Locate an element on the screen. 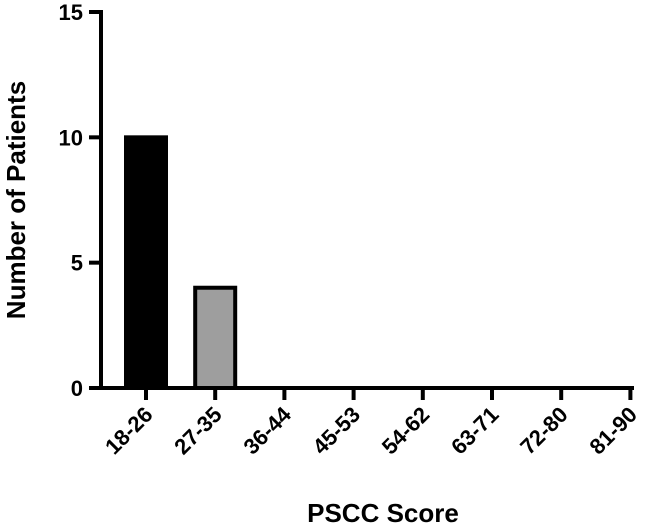  x-tick-label: 63-71 is located at coordinates (474, 430).